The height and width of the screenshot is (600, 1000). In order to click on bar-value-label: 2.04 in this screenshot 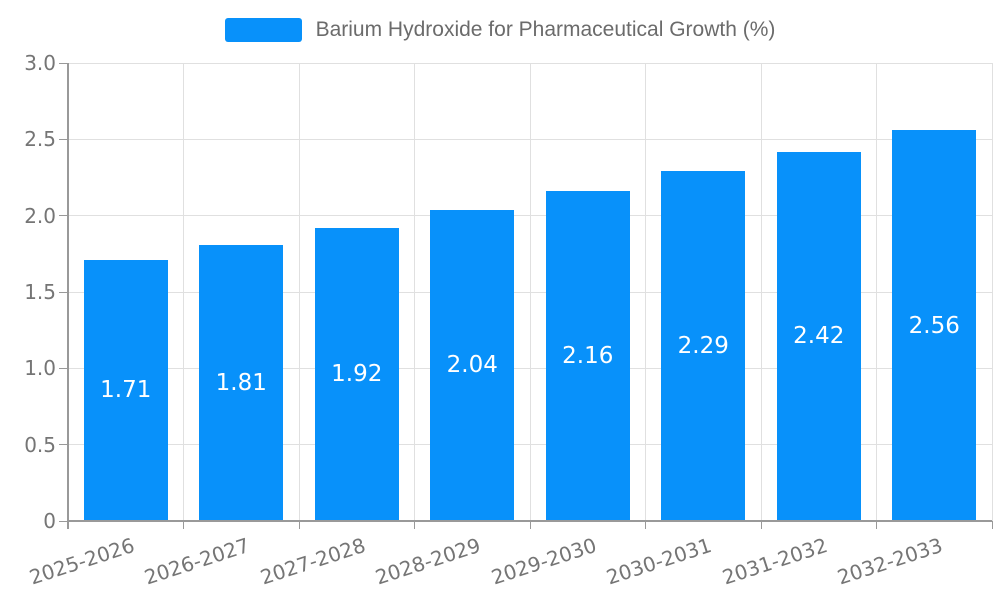, I will do `click(472, 365)`.